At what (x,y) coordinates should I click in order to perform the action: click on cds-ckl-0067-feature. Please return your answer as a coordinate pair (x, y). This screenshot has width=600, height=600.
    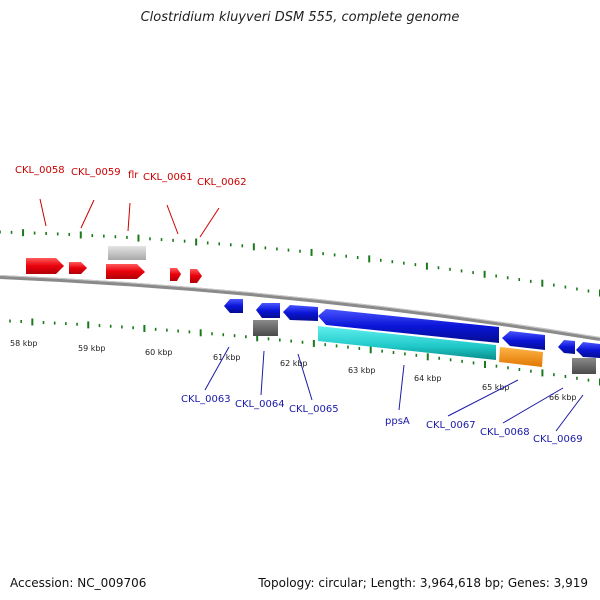
    Looking at the image, I should click on (521, 357).